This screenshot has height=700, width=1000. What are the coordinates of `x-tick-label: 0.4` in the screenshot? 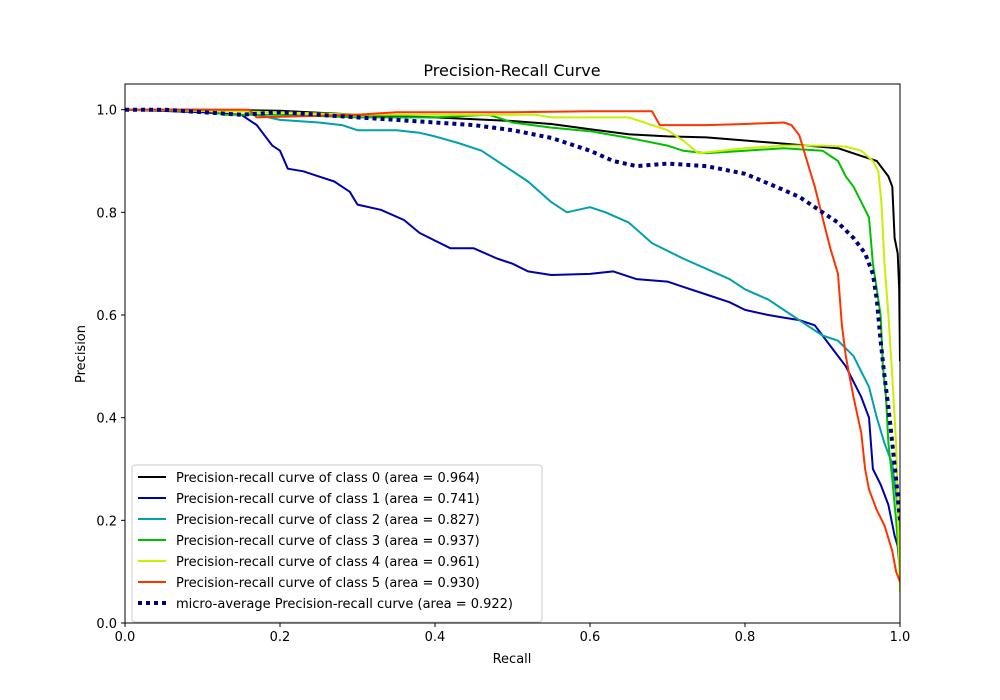 It's located at (435, 637).